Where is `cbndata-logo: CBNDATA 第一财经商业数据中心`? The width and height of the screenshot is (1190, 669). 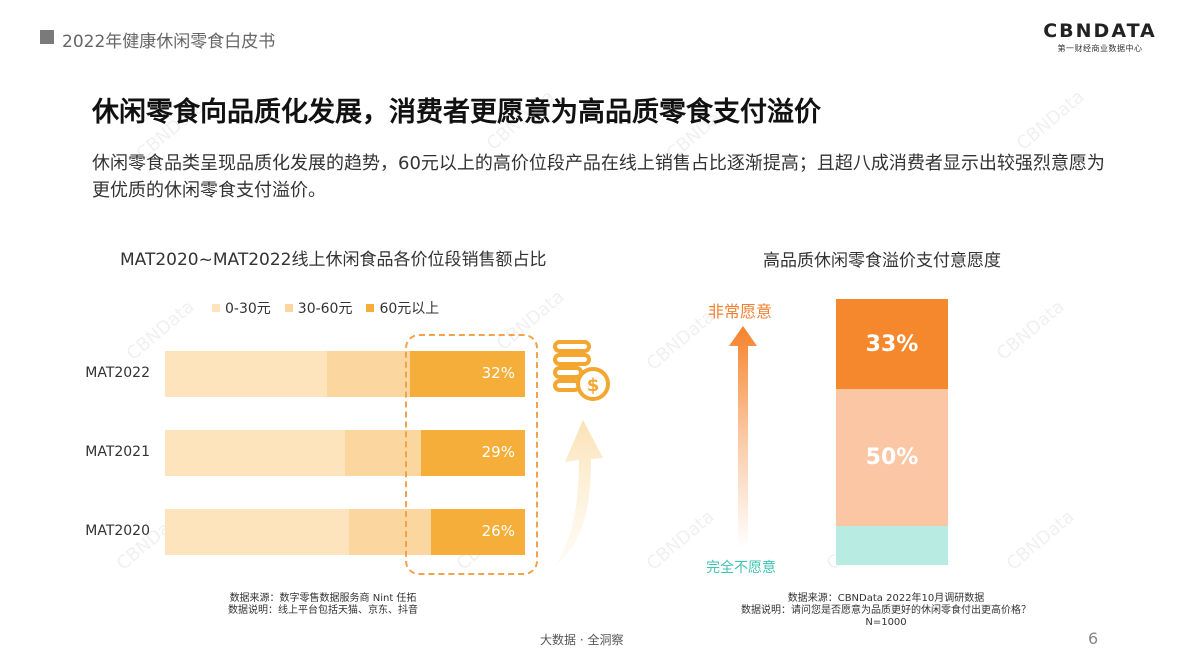 cbndata-logo: CBNDATA 第一财经商业数据中心 is located at coordinates (1100, 37).